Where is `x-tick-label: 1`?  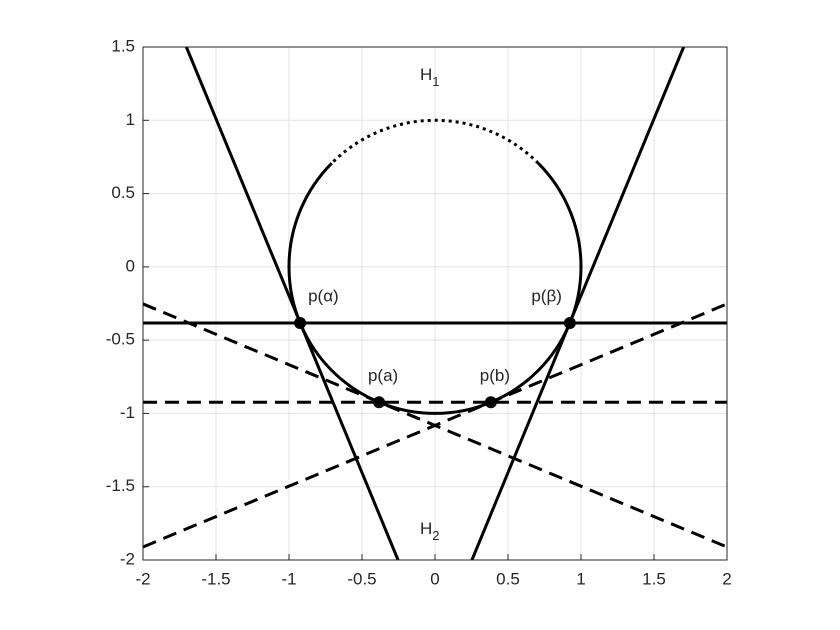
x-tick-label: 1 is located at coordinates (580, 578).